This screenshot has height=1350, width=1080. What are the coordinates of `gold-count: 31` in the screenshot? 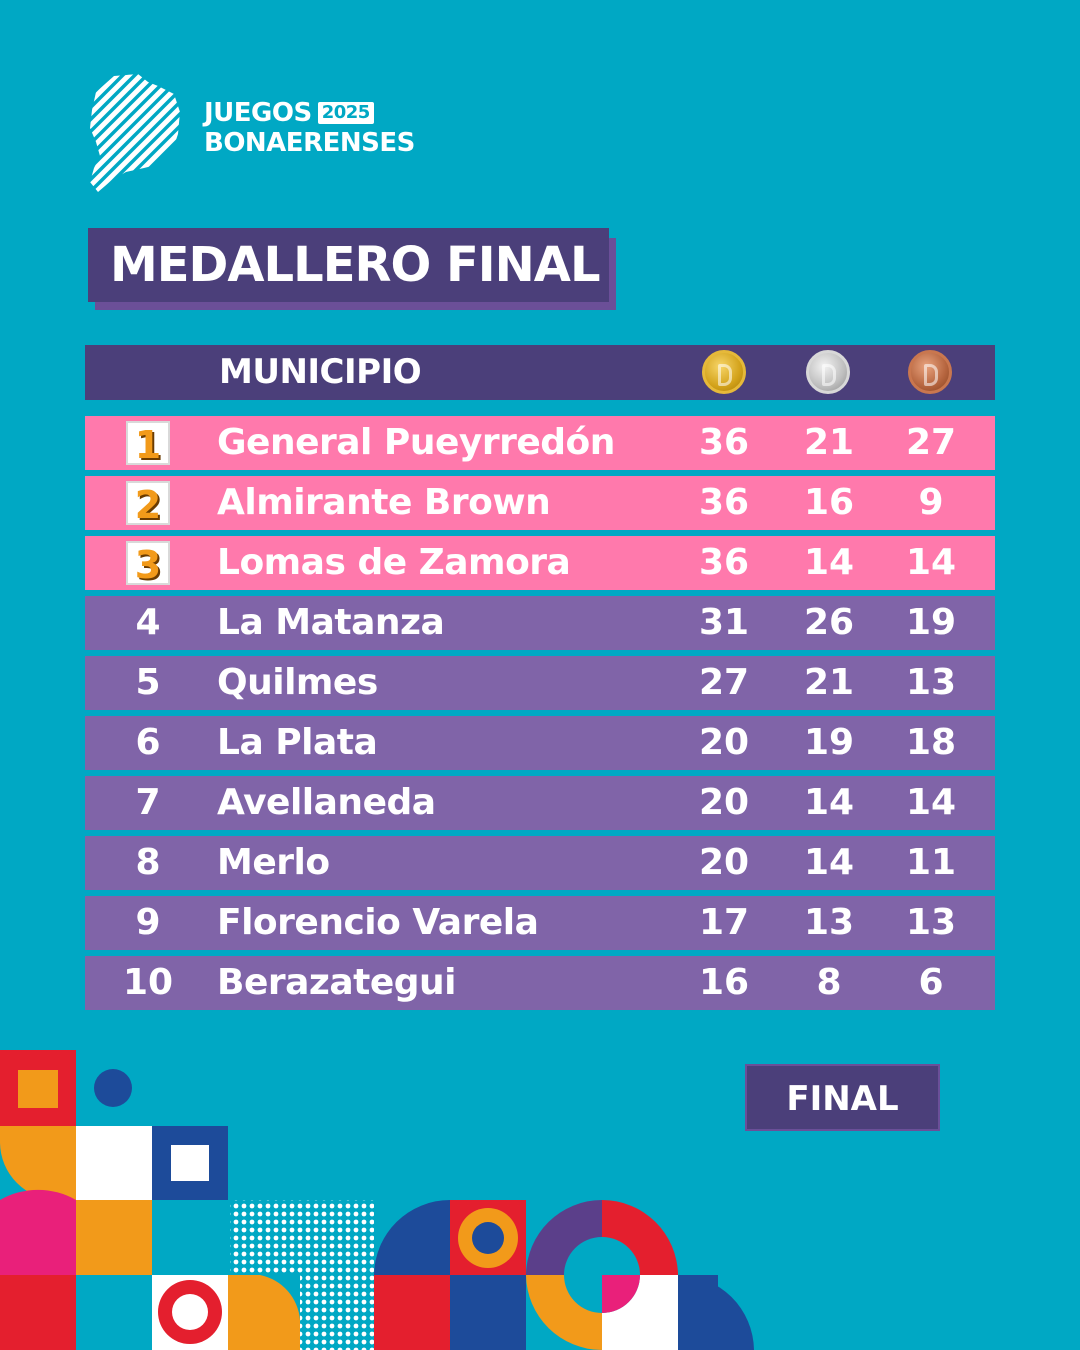 It's located at (724, 622).